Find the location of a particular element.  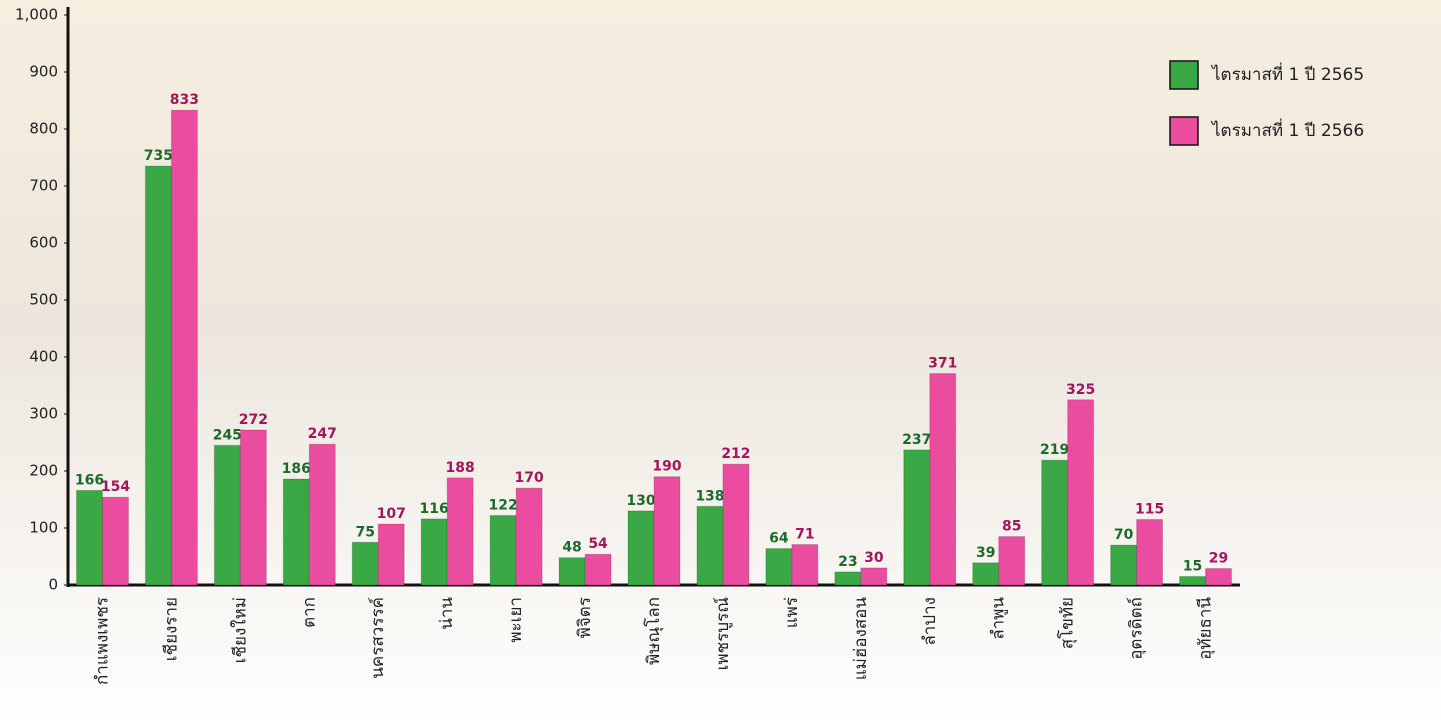

y-tick-label: 100 is located at coordinates (43, 528).